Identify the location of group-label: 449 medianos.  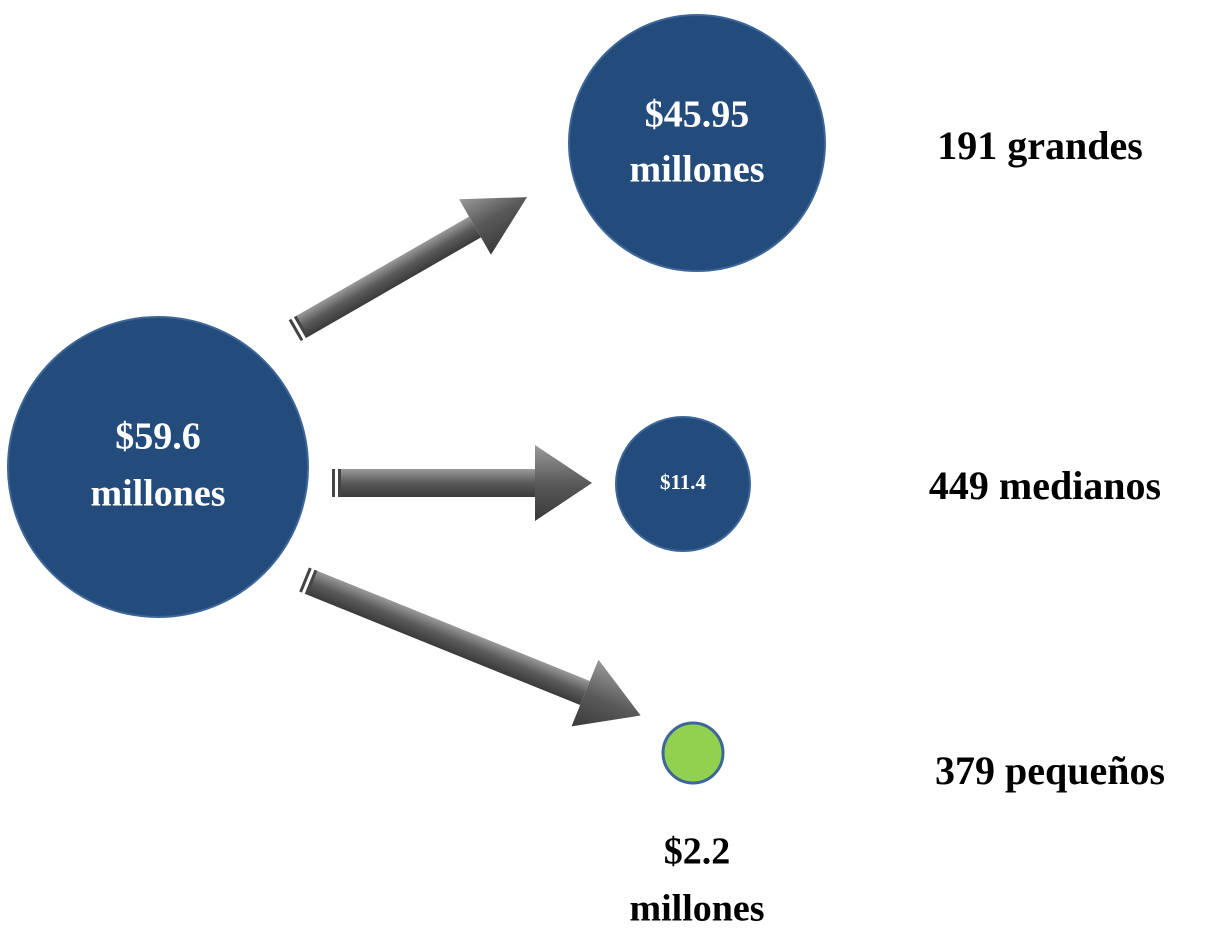
(1045, 485).